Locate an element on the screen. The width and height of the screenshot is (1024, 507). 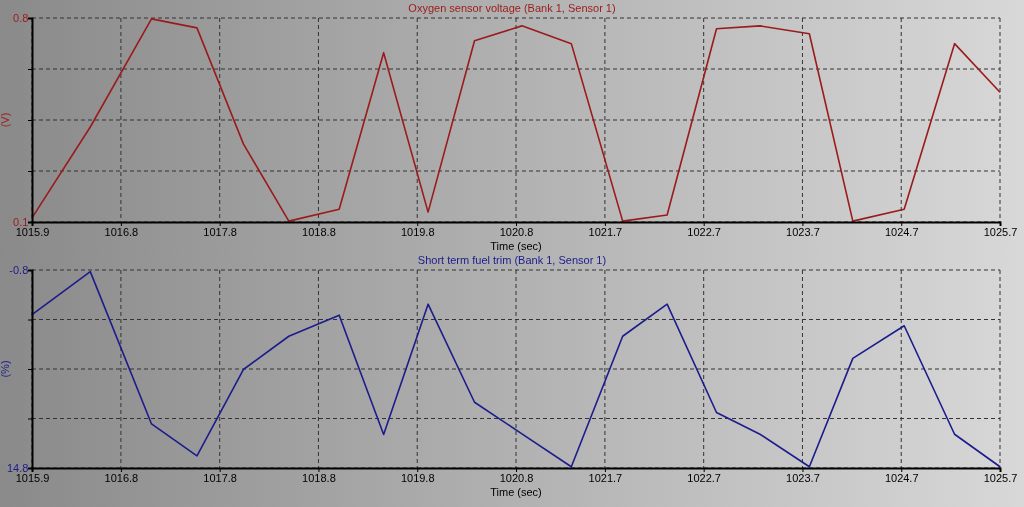
chart-title: Short term fuel trim (Bank 1, Sensor 1) is located at coordinates (512, 260).